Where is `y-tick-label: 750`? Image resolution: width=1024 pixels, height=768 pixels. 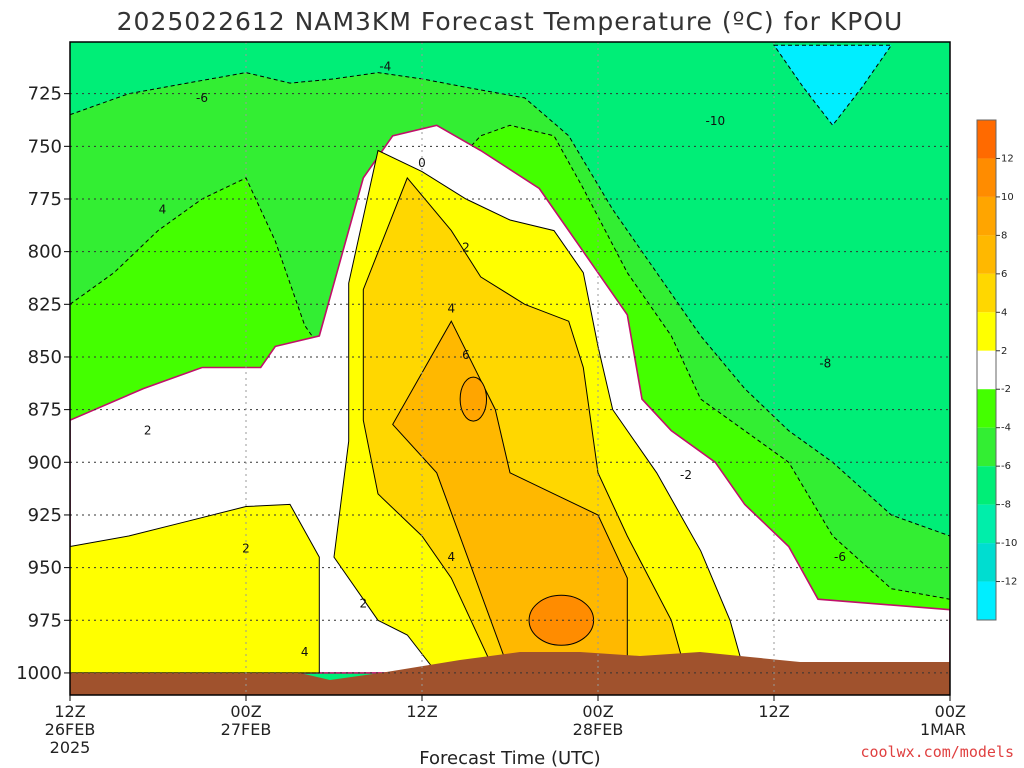 y-tick-label: 750 is located at coordinates (45, 146).